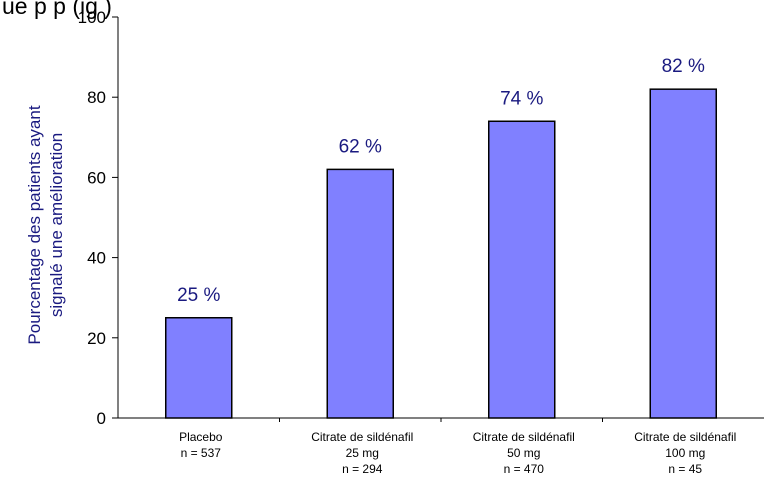 The image size is (764, 477). Describe the element at coordinates (685, 469) in the screenshot. I see `category-label: n = 45` at that location.